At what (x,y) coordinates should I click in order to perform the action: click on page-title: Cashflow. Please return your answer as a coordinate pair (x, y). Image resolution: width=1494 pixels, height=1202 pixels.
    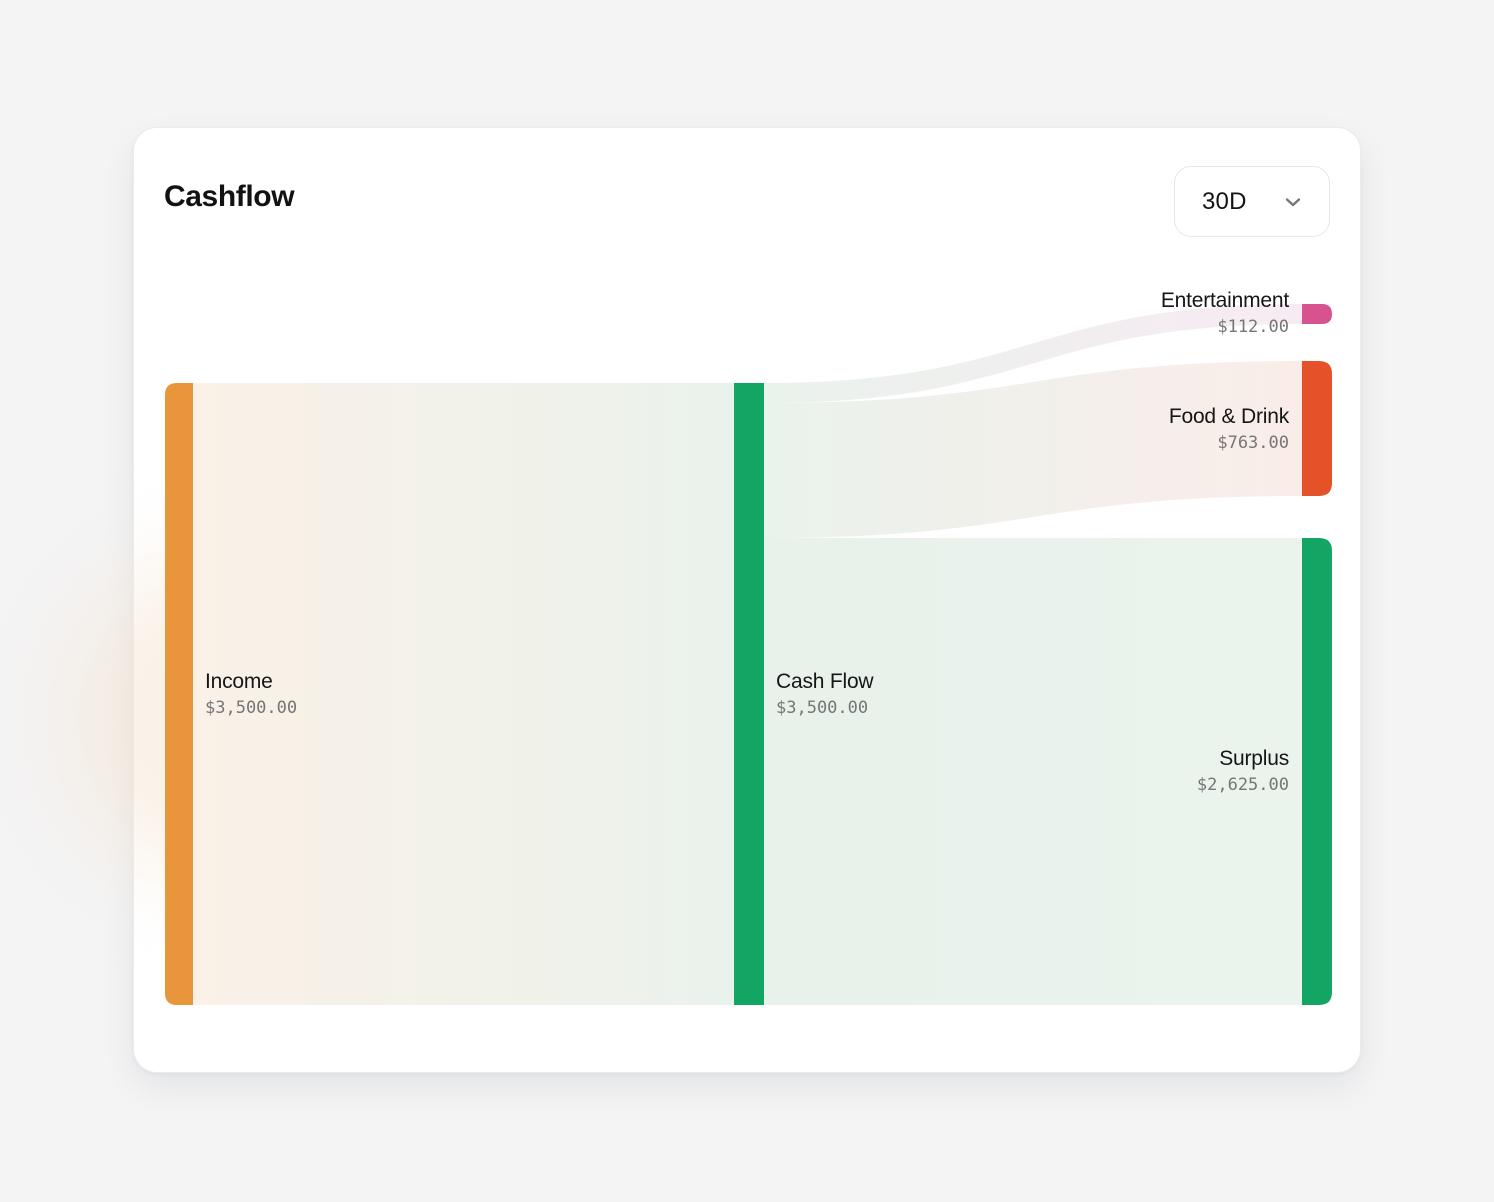
    Looking at the image, I should click on (229, 196).